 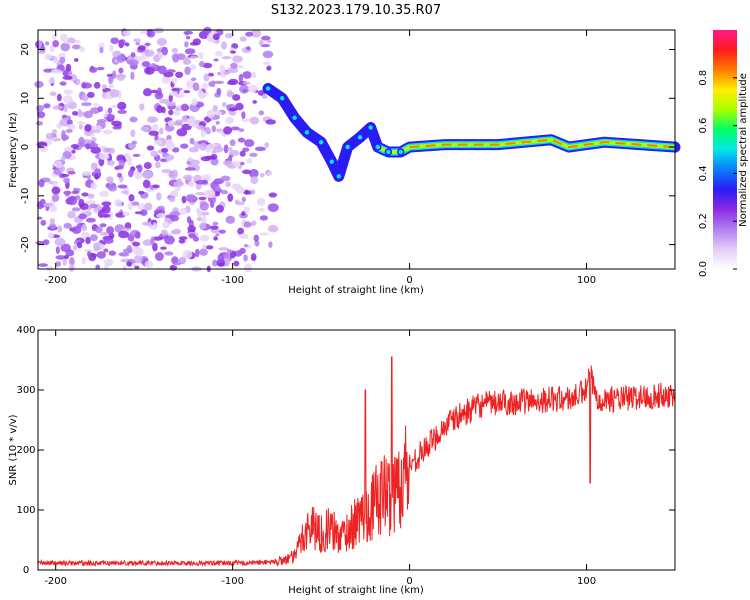 What do you see at coordinates (25, 147) in the screenshot?
I see `y-tick-label: 0` at bounding box center [25, 147].